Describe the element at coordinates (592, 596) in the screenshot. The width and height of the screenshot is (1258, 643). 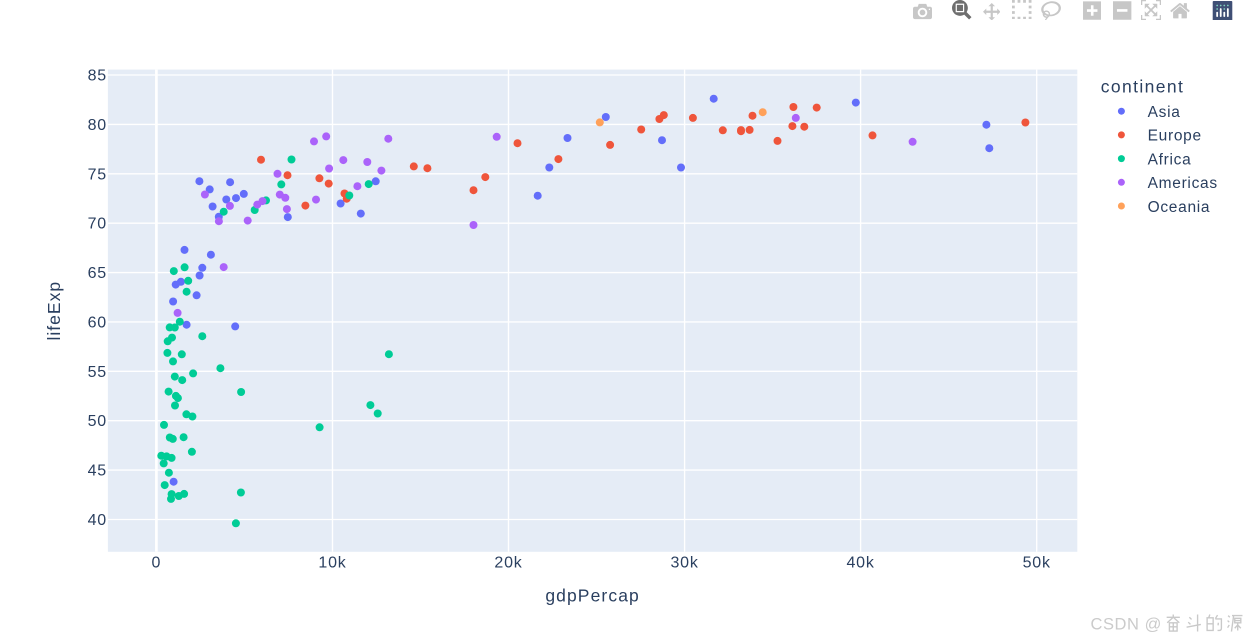
I see `svg-text: gdpPercap` at that location.